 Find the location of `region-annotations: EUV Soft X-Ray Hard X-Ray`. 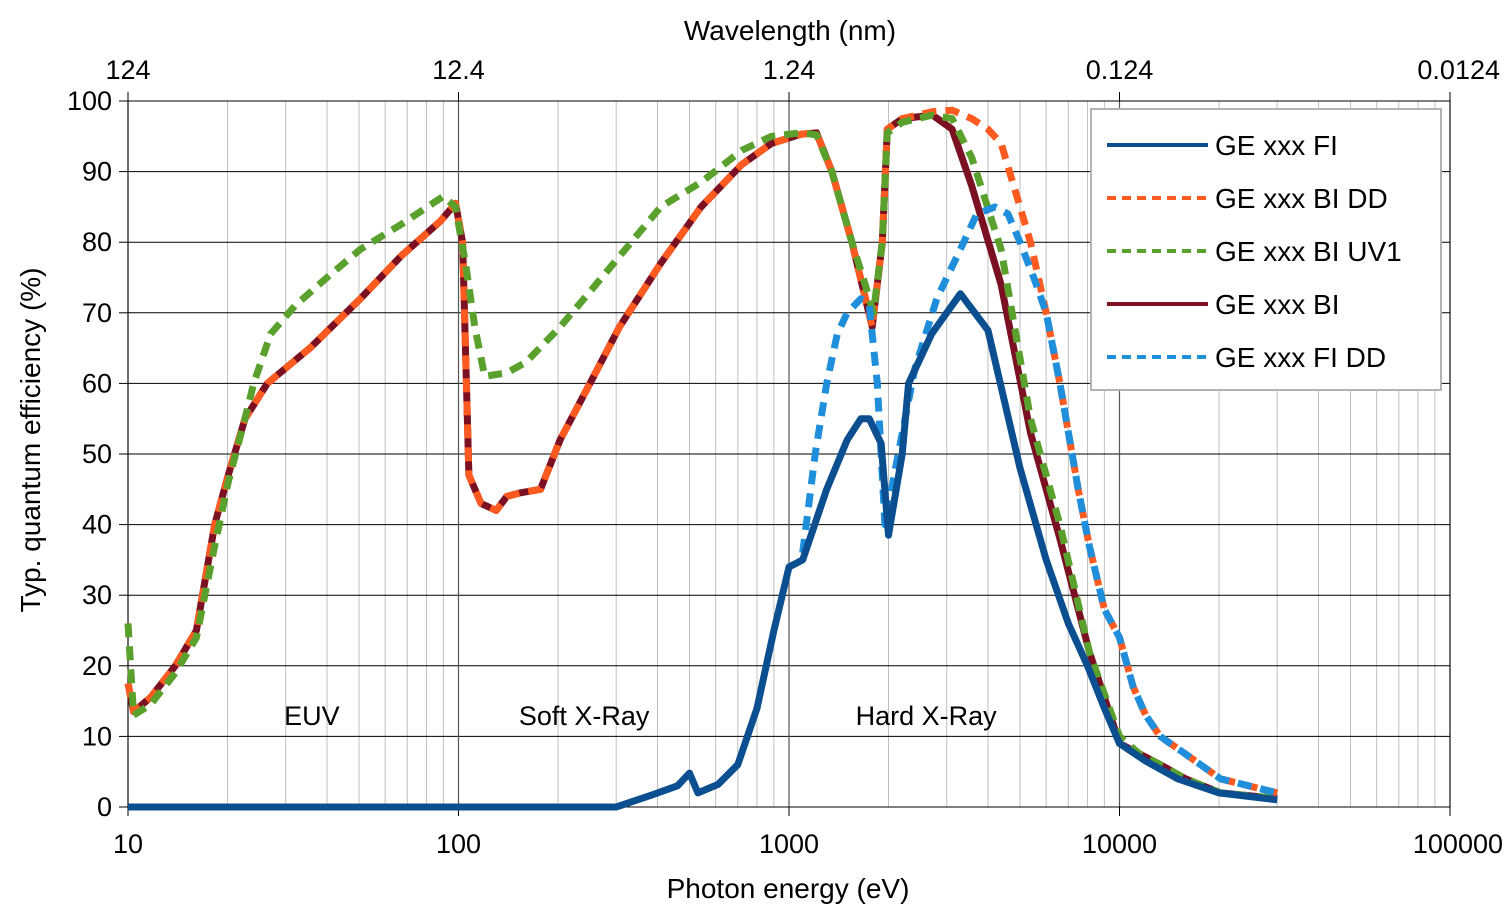

region-annotations: EUV Soft X-Ray Hard X-Ray is located at coordinates (640, 716).